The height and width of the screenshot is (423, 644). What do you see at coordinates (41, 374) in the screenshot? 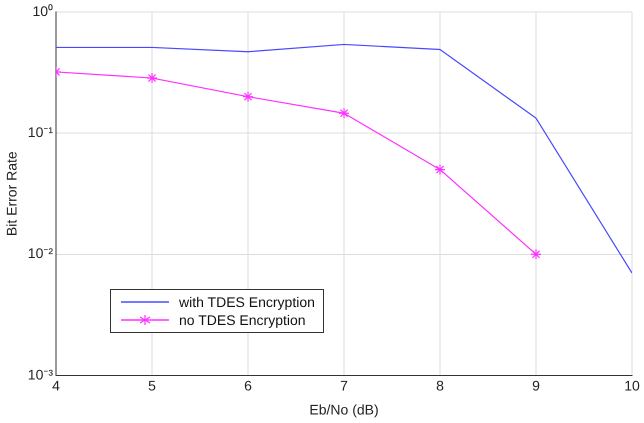
I see `y-tick-label: 10⁻³` at bounding box center [41, 374].